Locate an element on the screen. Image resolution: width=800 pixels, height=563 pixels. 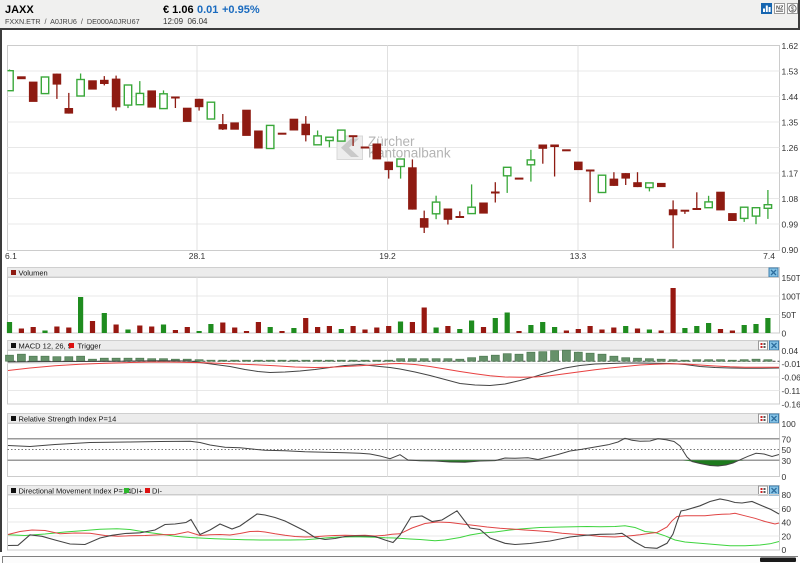
svg-text: 13.3 is located at coordinates (578, 256).